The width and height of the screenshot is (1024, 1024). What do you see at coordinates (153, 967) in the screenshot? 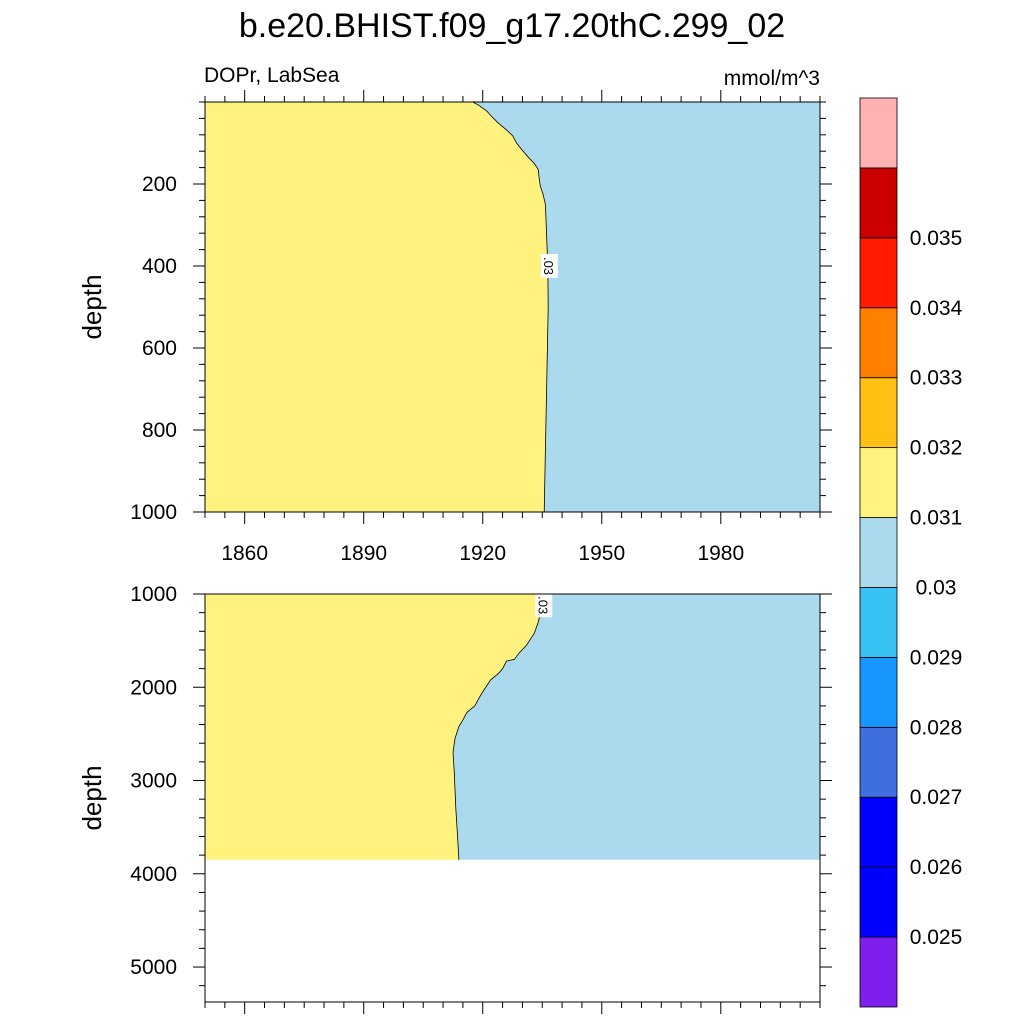
I see `y-tick-label: 5000` at bounding box center [153, 967].